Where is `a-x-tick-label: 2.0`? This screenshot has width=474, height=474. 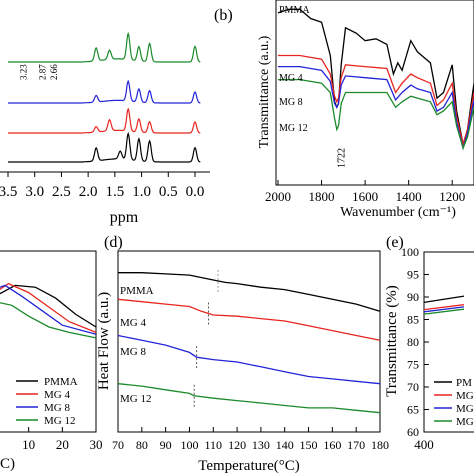
a-x-tick-label: 2.0 is located at coordinates (88, 192).